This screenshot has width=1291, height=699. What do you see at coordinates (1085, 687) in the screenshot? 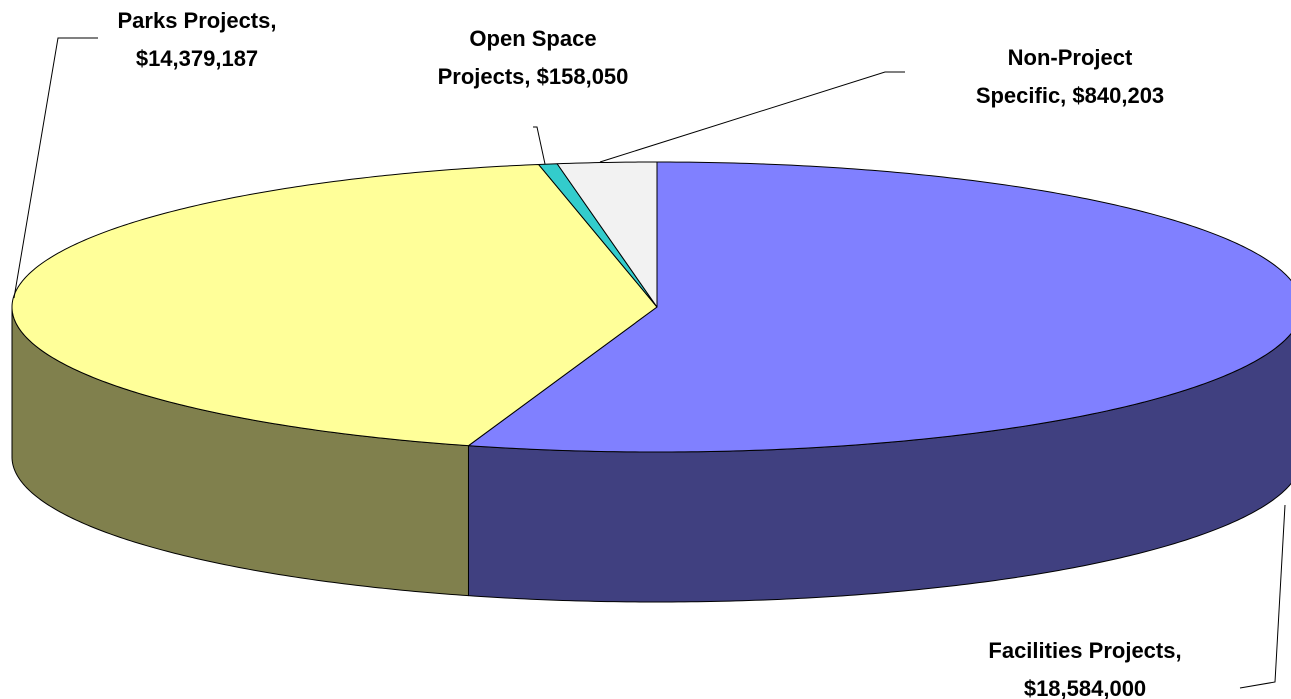
I see `data-label-line: $18,584,000` at bounding box center [1085, 687].